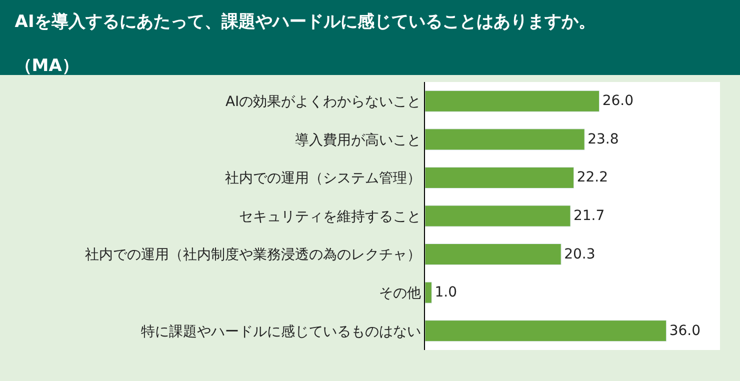  What do you see at coordinates (323, 178) in the screenshot?
I see `y-tick-label: 社内での運用（システム管理）` at bounding box center [323, 178].